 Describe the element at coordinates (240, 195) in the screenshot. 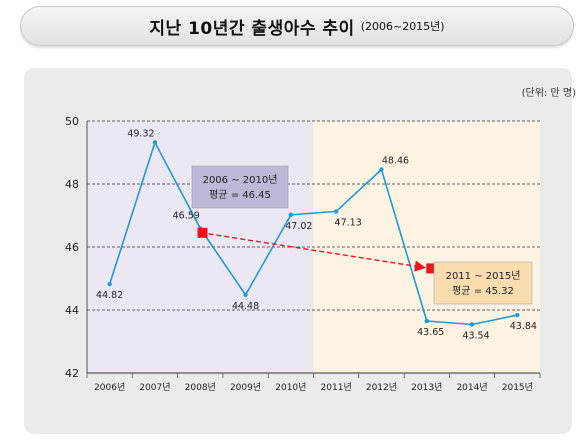

I see `annotation-2006-2010-average-label: 평균 = 46.45` at that location.